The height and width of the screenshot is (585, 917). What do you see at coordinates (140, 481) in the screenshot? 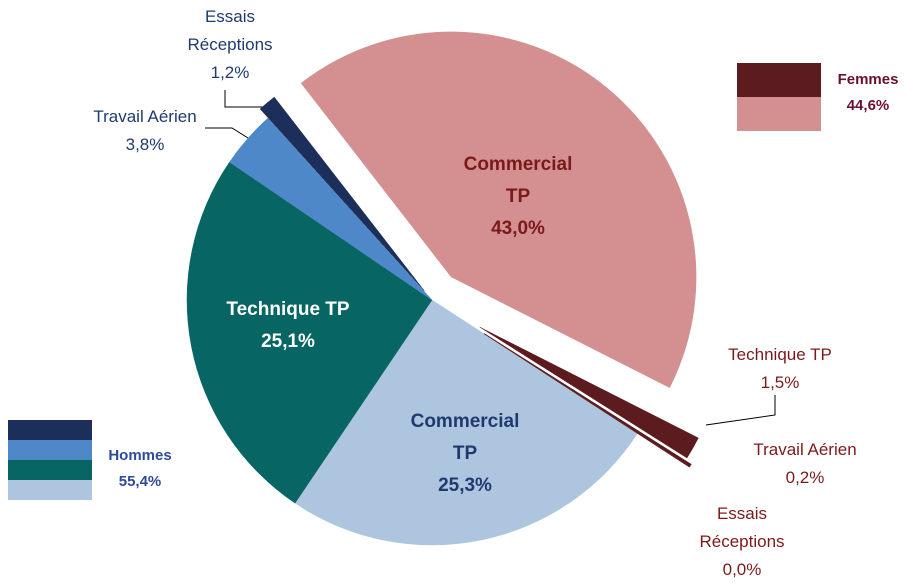
I see `legend-value: 55,4%` at bounding box center [140, 481].